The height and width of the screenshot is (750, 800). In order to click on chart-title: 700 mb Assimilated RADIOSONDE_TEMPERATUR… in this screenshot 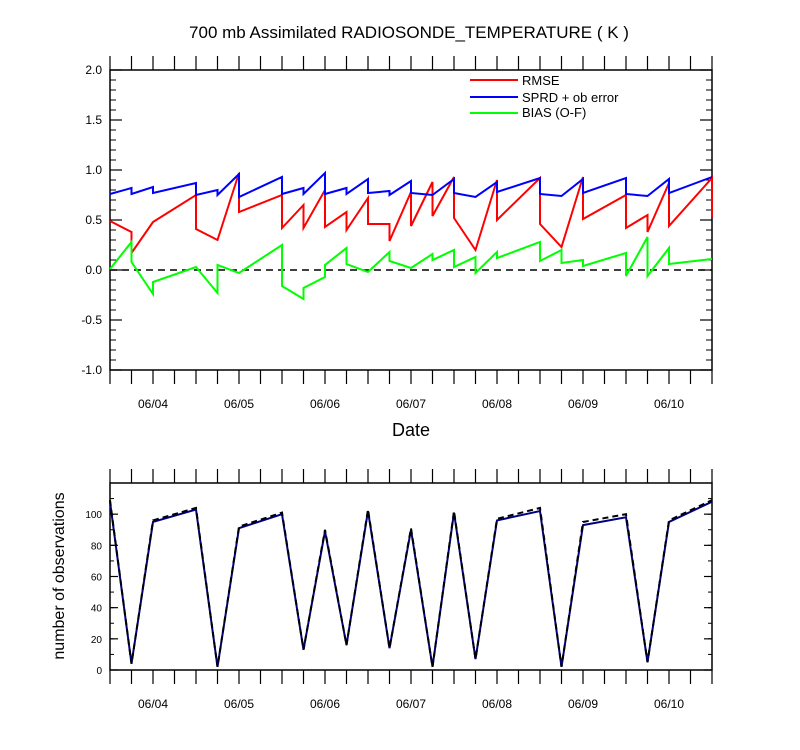, I will do `click(409, 32)`.